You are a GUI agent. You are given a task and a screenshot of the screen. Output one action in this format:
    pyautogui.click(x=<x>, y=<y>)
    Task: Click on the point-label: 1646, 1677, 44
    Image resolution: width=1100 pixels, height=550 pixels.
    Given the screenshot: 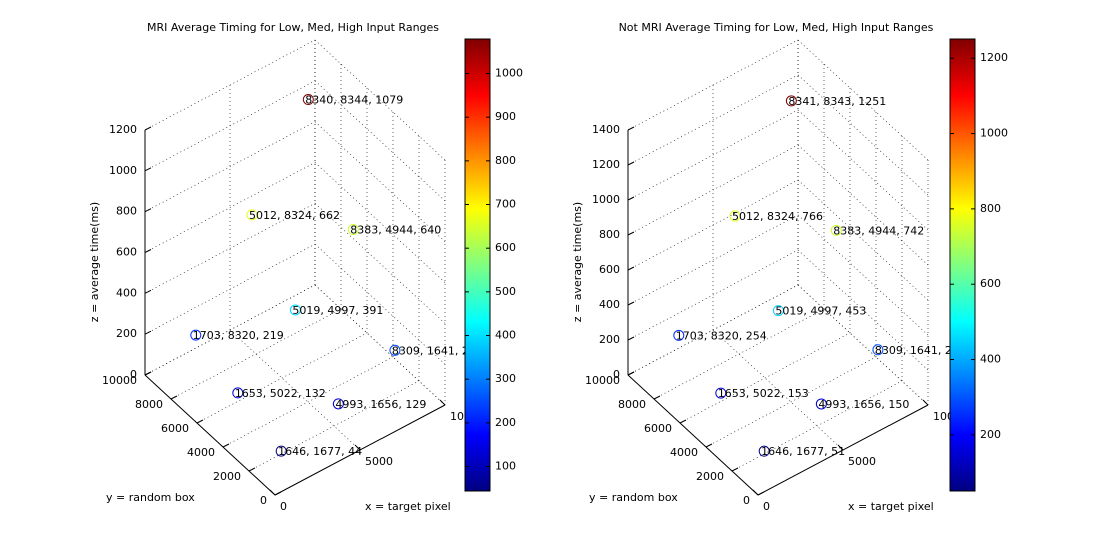 What is the action you would take?
    pyautogui.click(x=320, y=451)
    